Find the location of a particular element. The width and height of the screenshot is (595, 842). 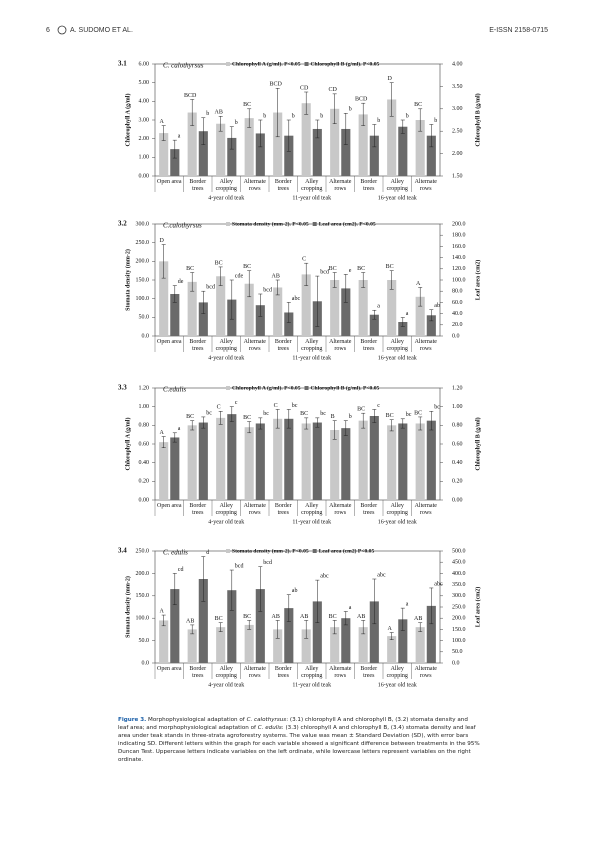

y-axis-label: Stomata density (mm-2) is located at coordinates (127, 280).